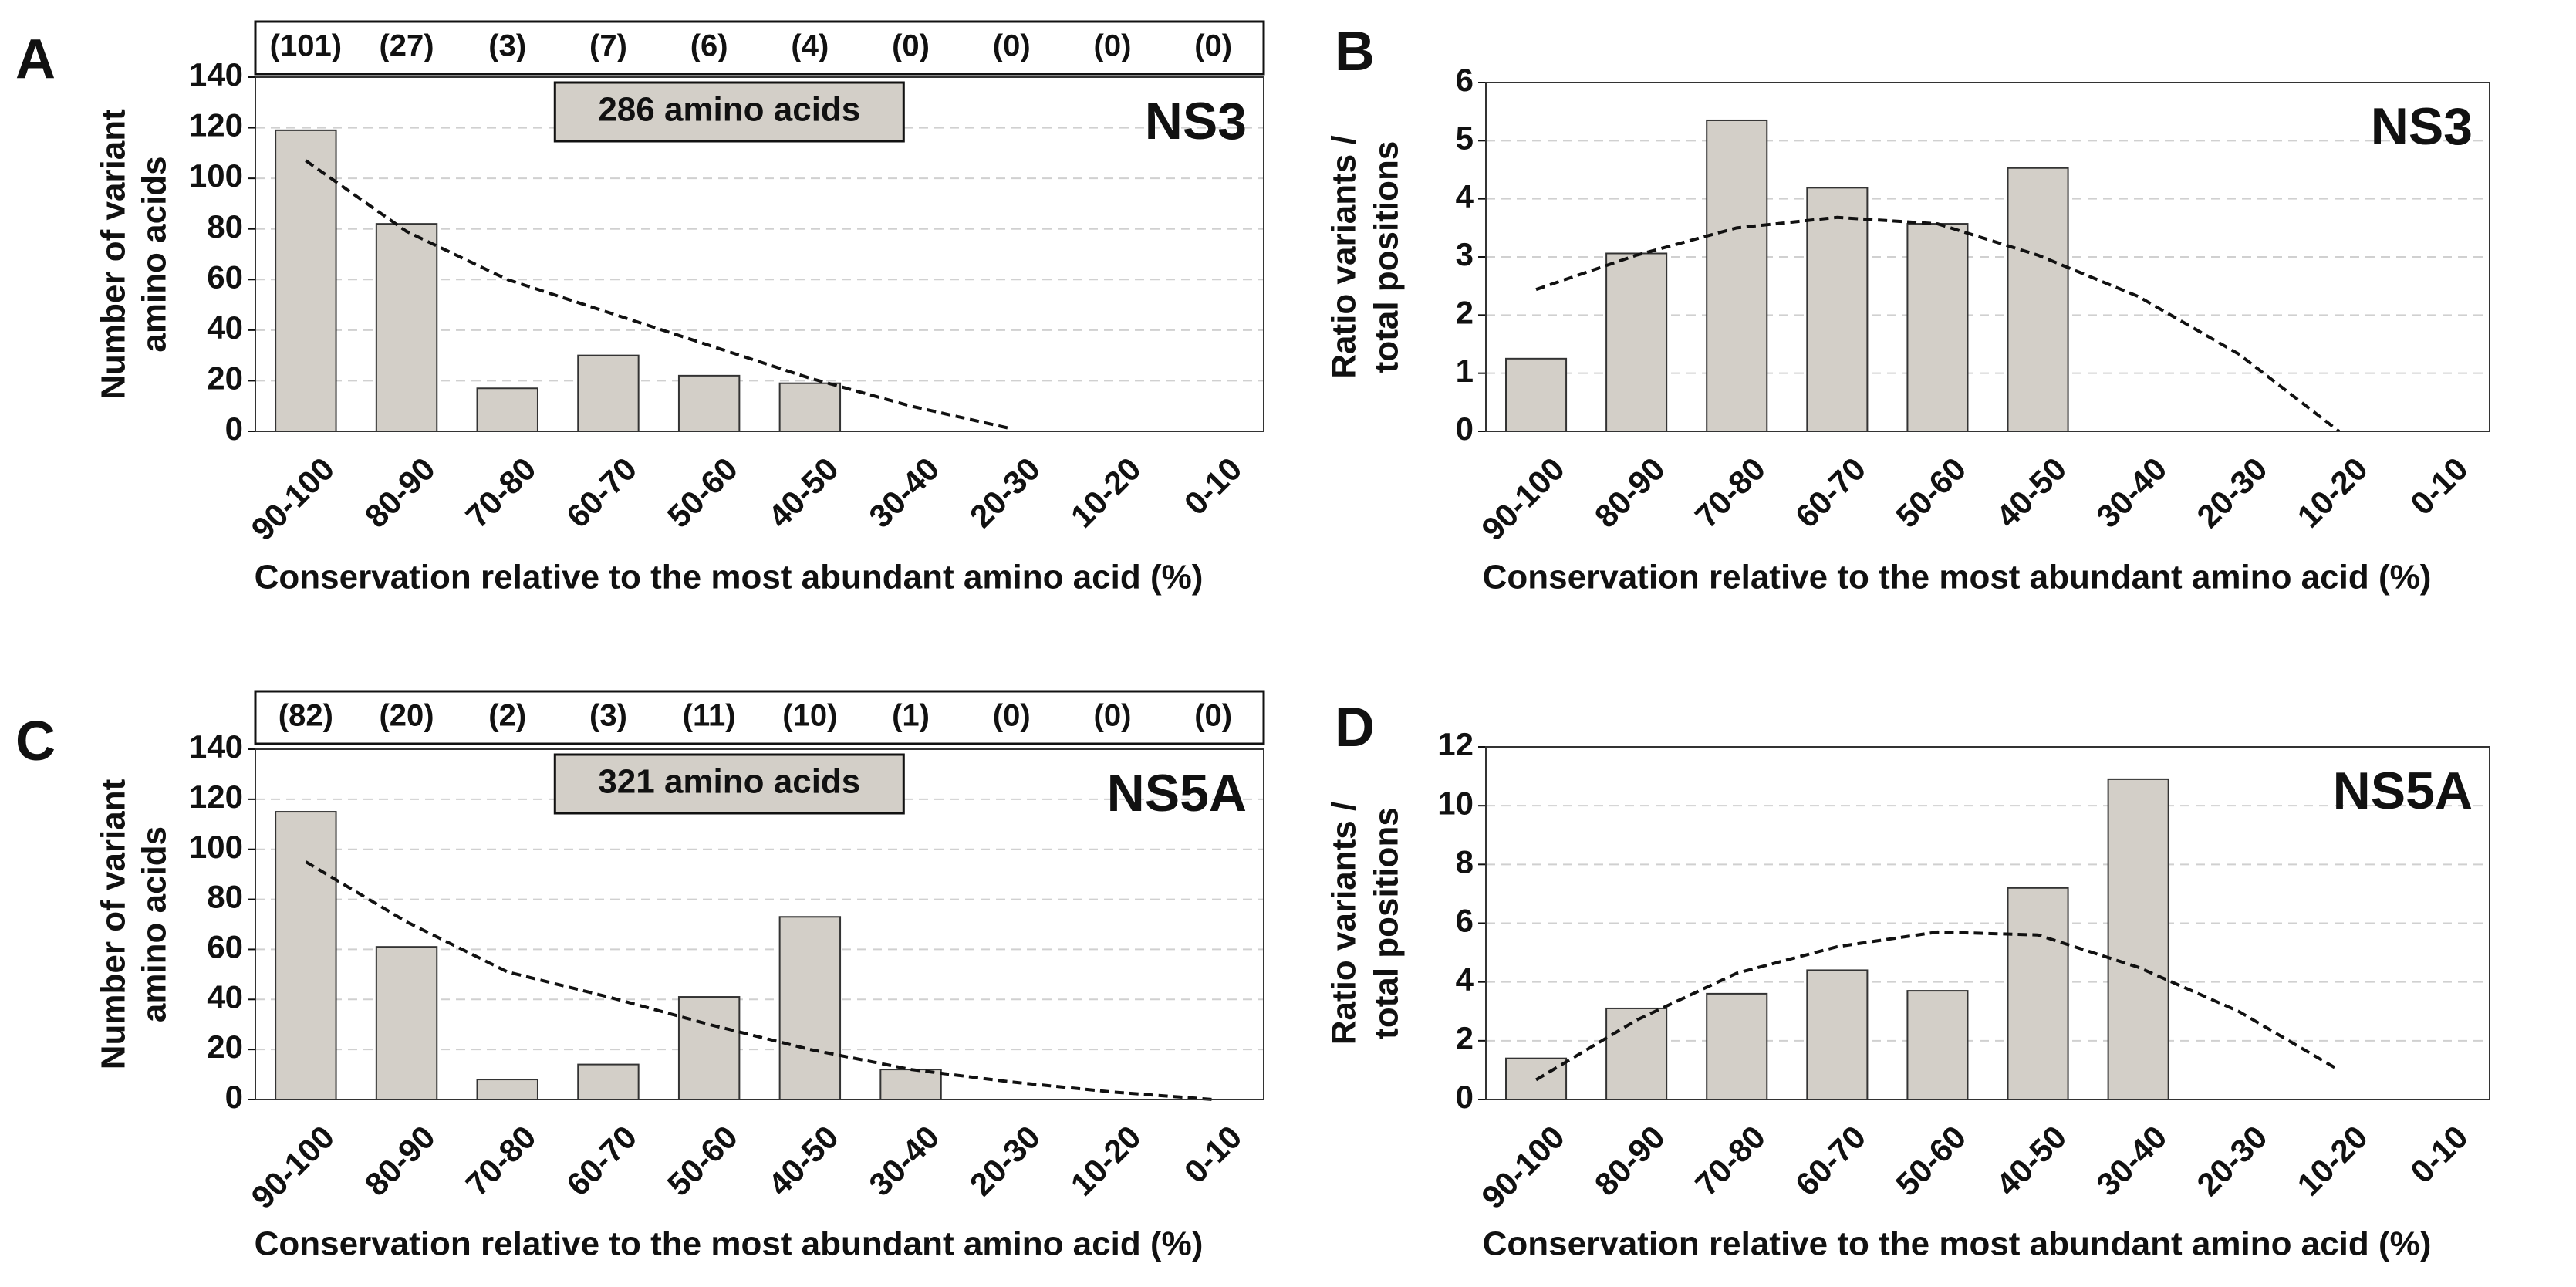 The height and width of the screenshot is (1287, 2576). I want to click on count-label: (2), so click(507, 716).